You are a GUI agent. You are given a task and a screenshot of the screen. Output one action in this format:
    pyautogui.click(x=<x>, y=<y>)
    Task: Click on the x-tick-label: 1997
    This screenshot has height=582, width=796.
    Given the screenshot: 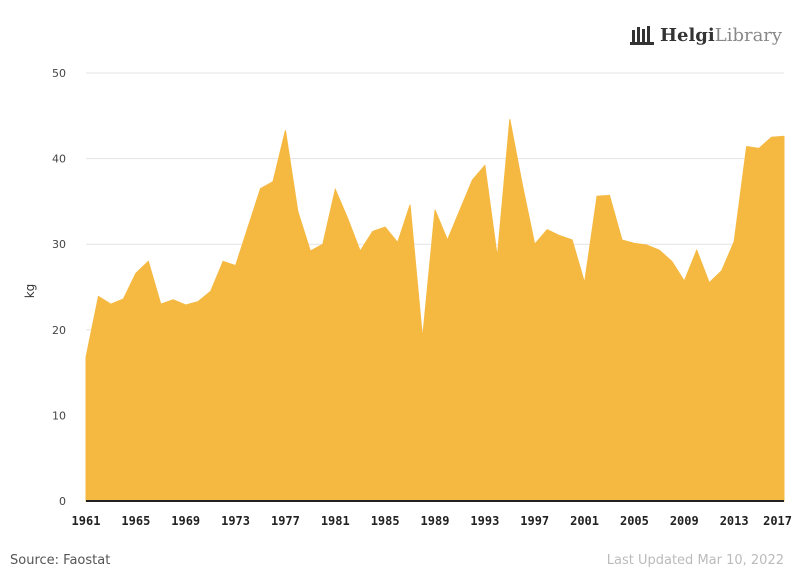 What is the action you would take?
    pyautogui.click(x=534, y=521)
    